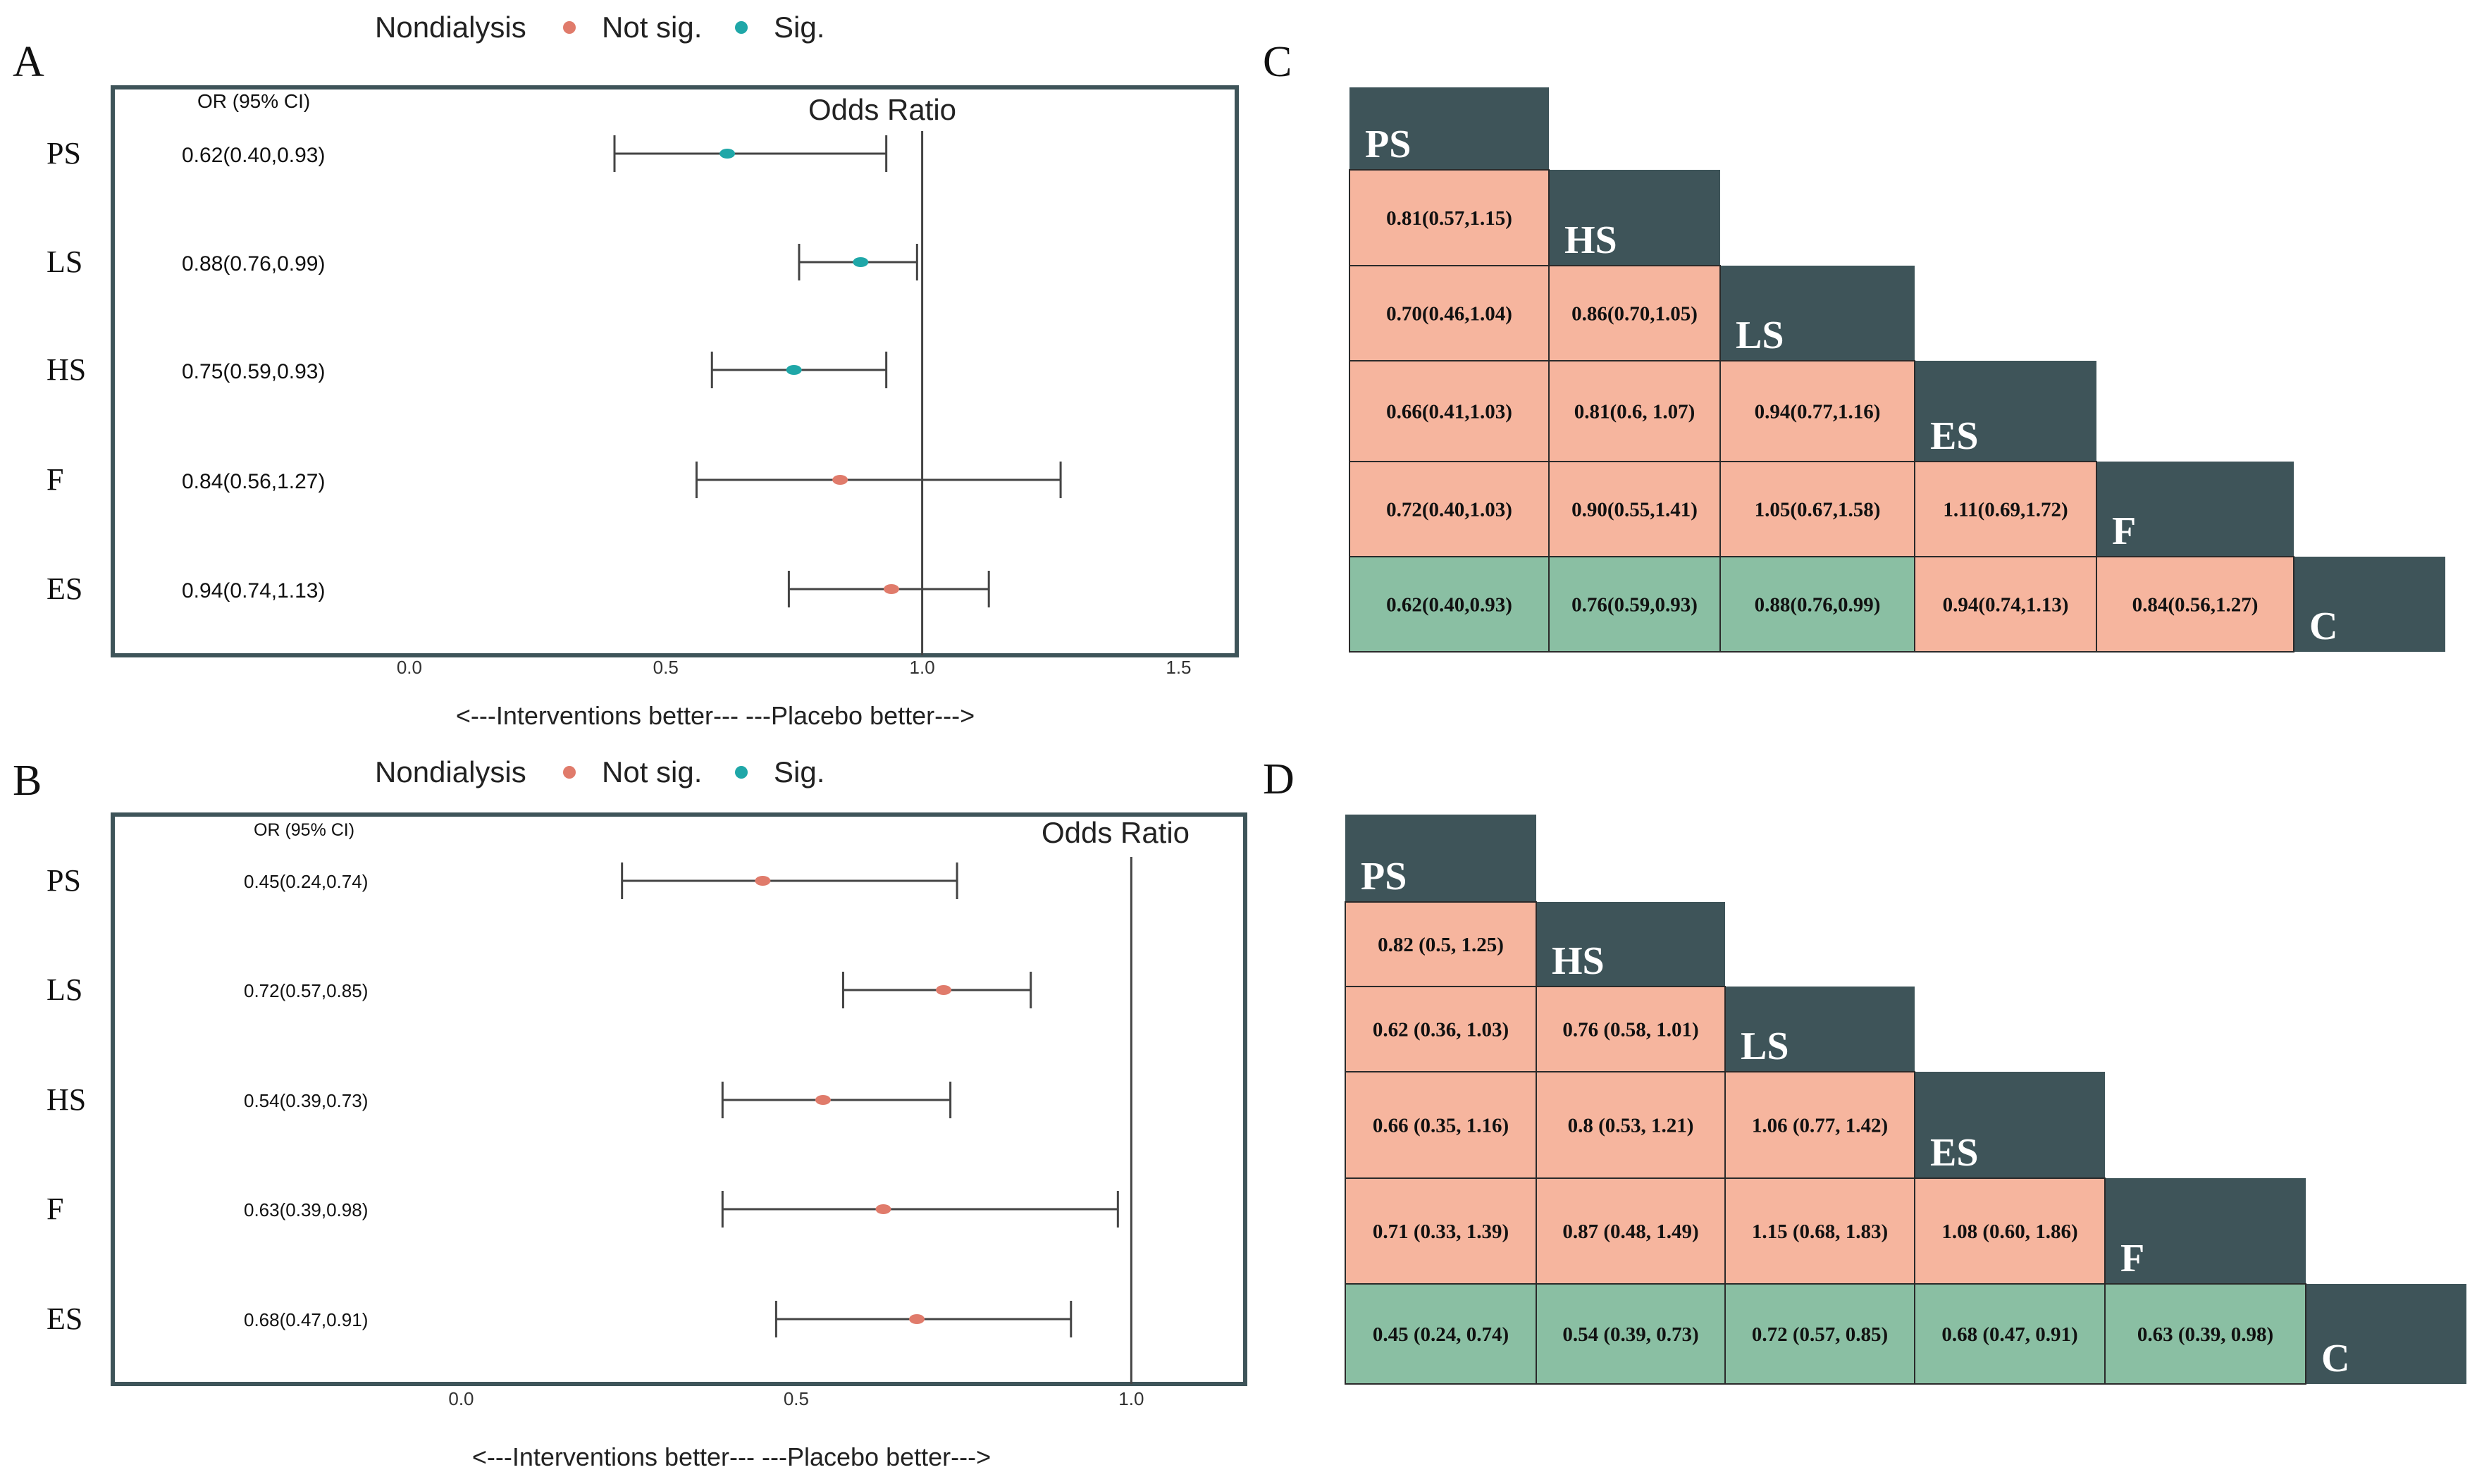 The width and height of the screenshot is (2477, 1484). Describe the element at coordinates (1578, 961) in the screenshot. I see `header-label-hs: HS` at that location.